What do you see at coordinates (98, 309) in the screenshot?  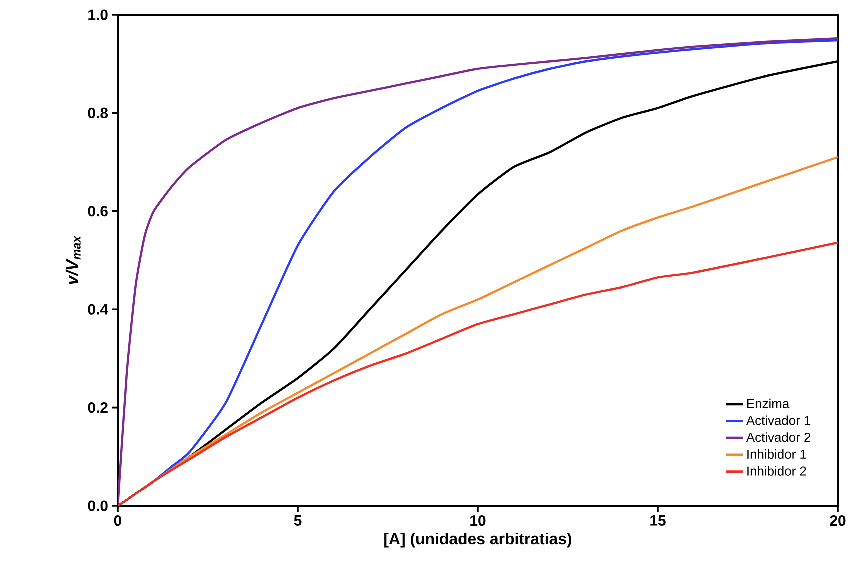 I see `y-tick-label: 0.4` at bounding box center [98, 309].